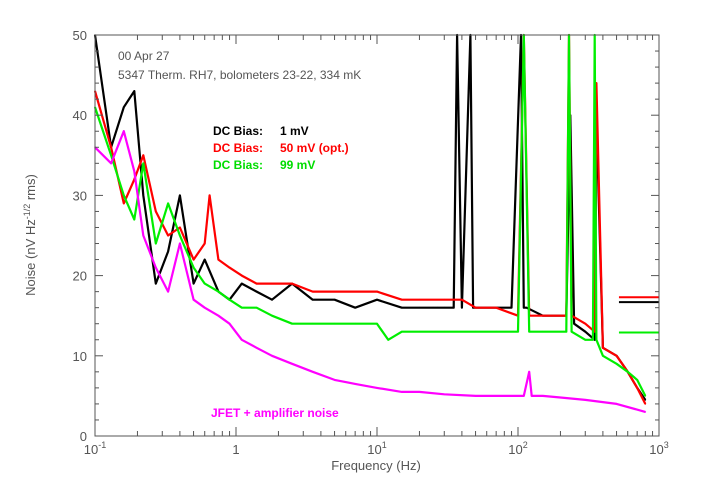 This screenshot has width=710, height=497. Describe the element at coordinates (27, 212) in the screenshot. I see `y-axis-label-exponent: -1/2` at that location.